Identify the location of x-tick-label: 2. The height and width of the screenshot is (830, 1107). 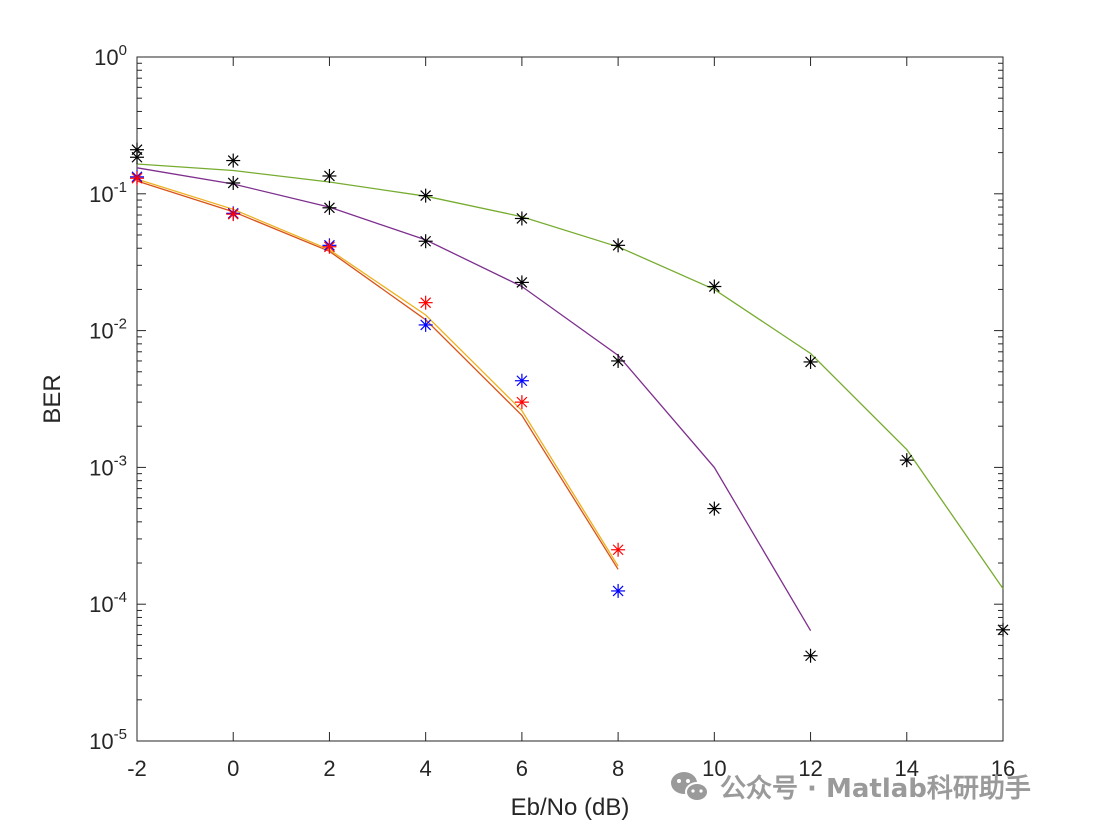
(329, 768).